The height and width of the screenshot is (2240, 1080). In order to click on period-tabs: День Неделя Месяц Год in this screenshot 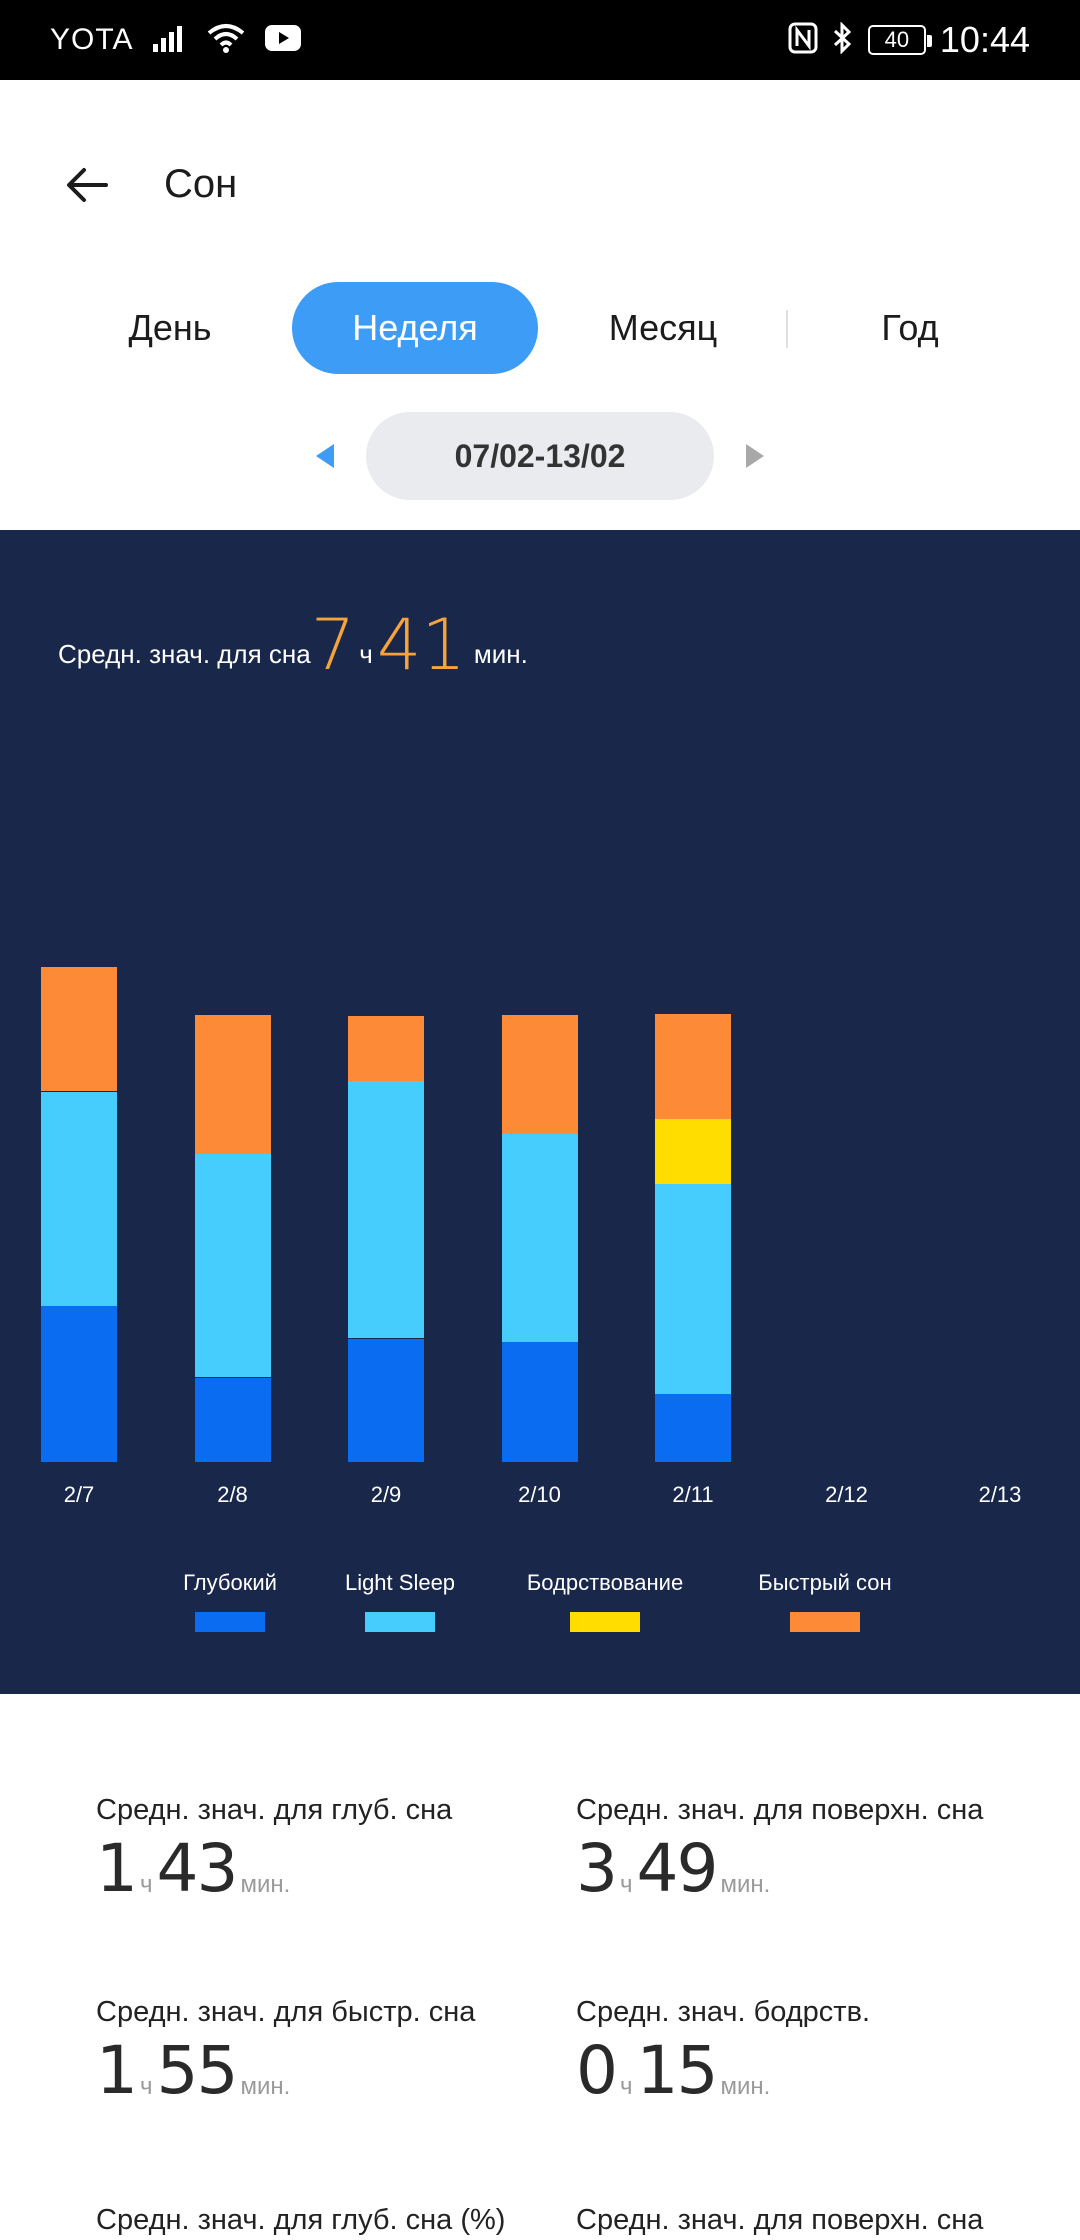, I will do `click(540, 328)`.